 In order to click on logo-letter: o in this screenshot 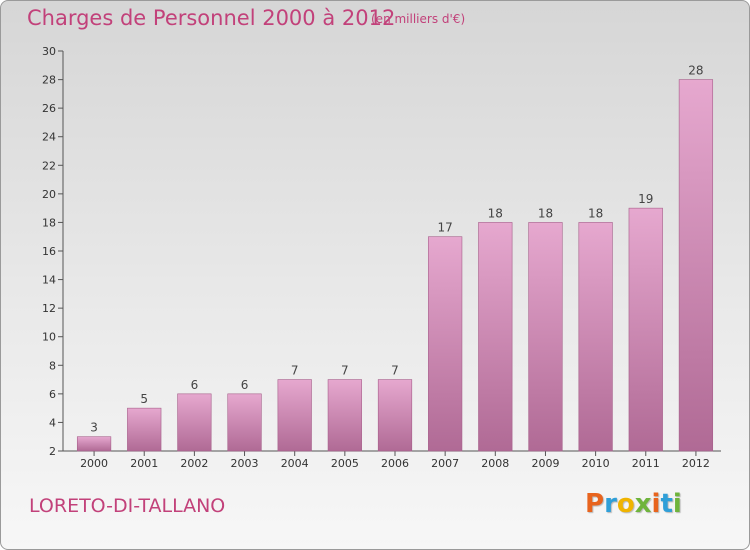, I will do `click(625, 504)`.